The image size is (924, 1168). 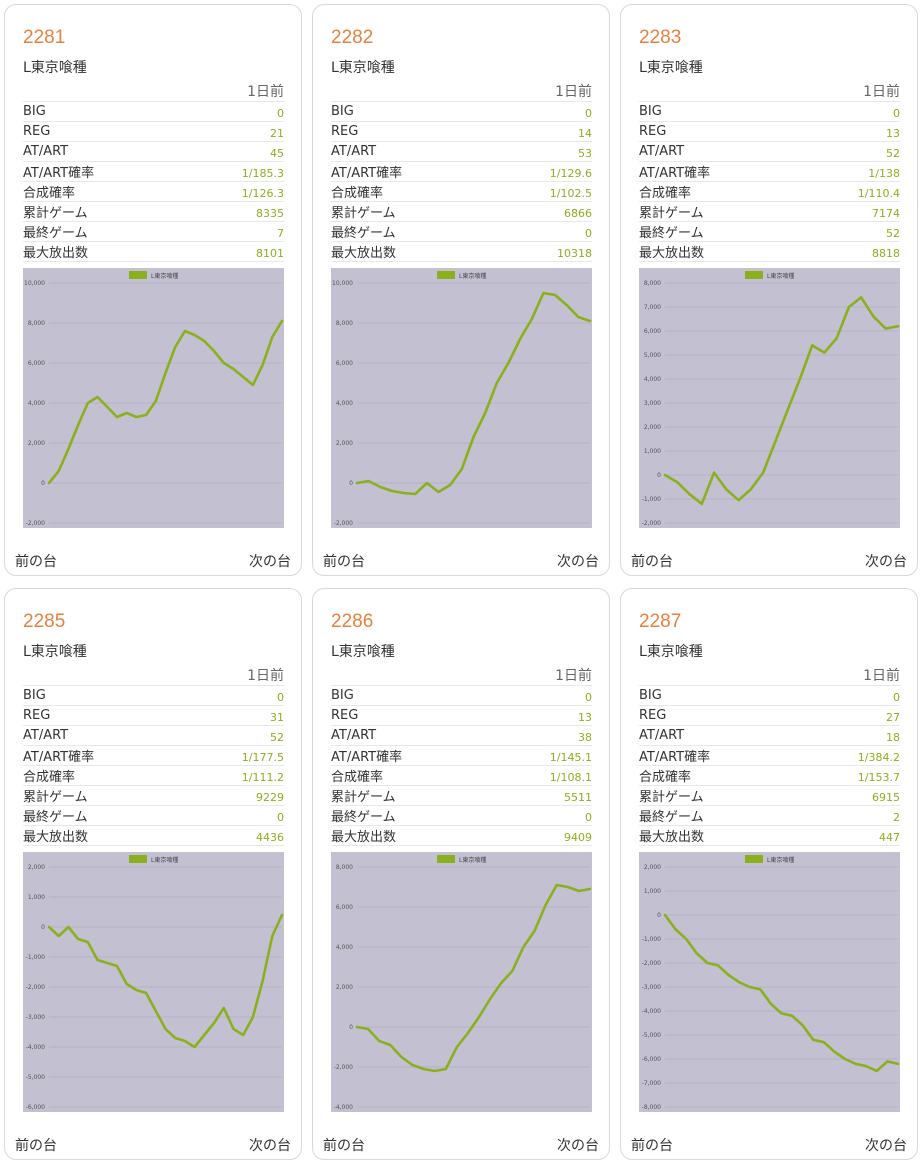 I want to click on stat-label: 累計ゲーム, so click(x=55, y=797).